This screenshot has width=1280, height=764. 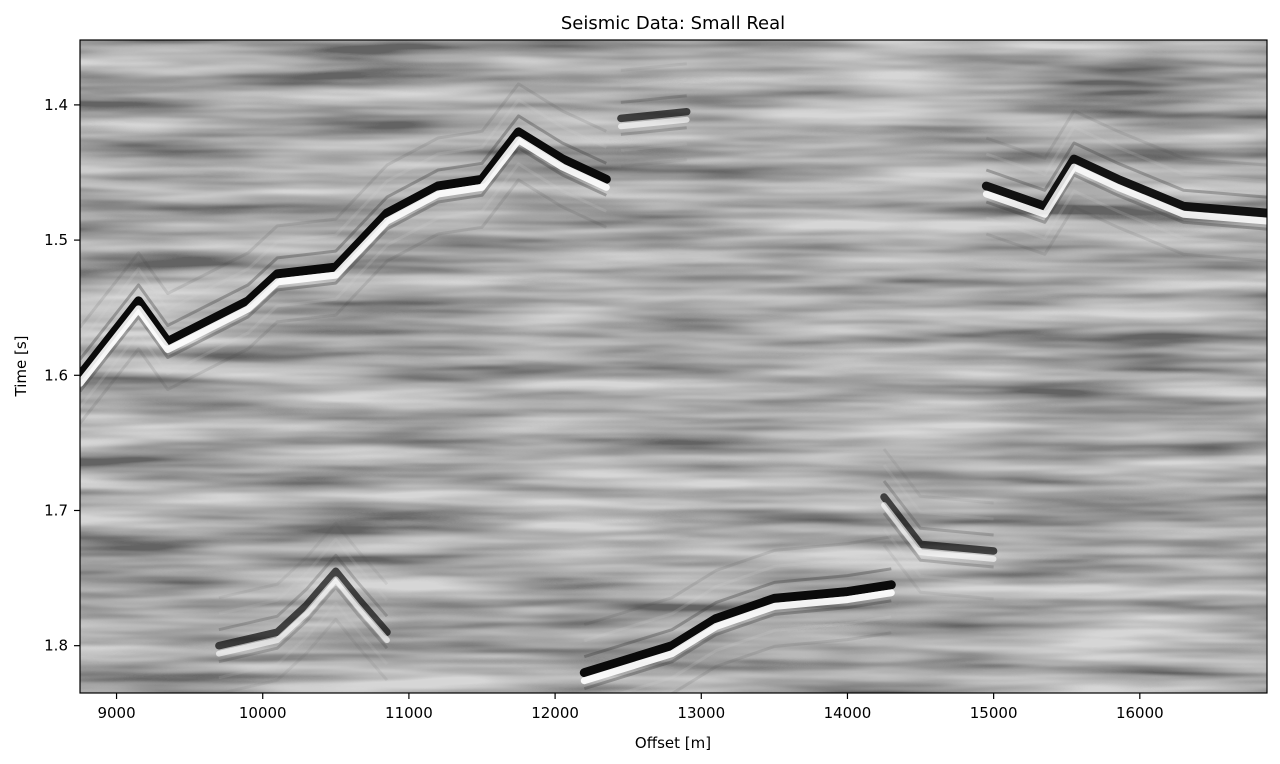 I want to click on x-tick-label-1: 10000, so click(x=263, y=713).